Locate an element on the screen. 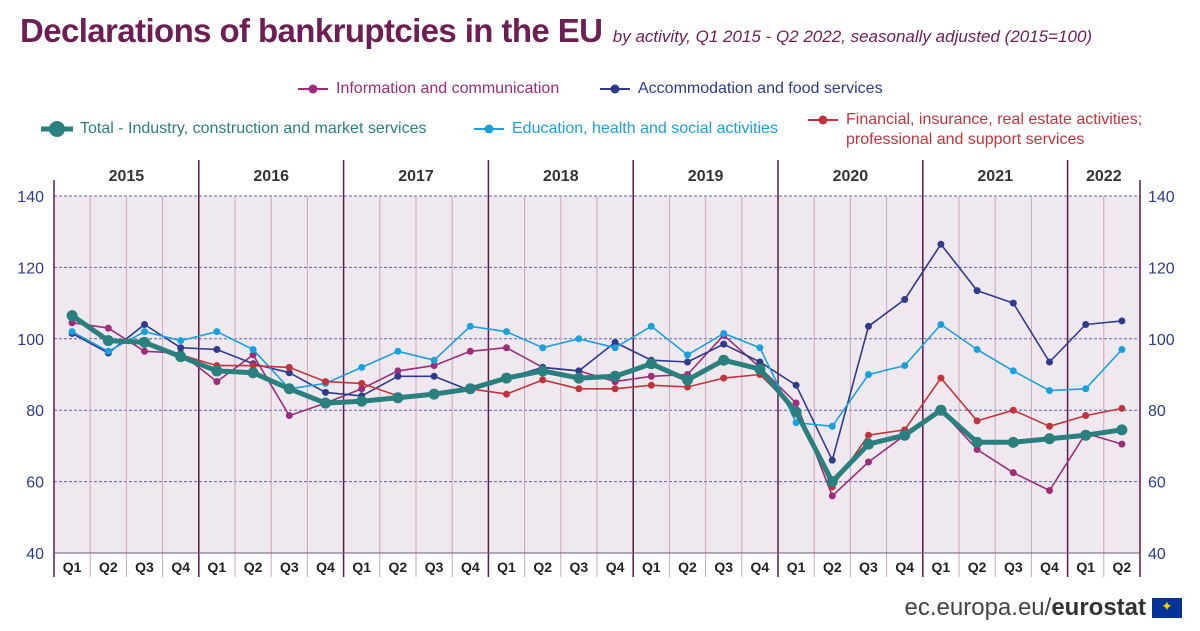 The width and height of the screenshot is (1200, 631). series-line-education is located at coordinates (597, 375).